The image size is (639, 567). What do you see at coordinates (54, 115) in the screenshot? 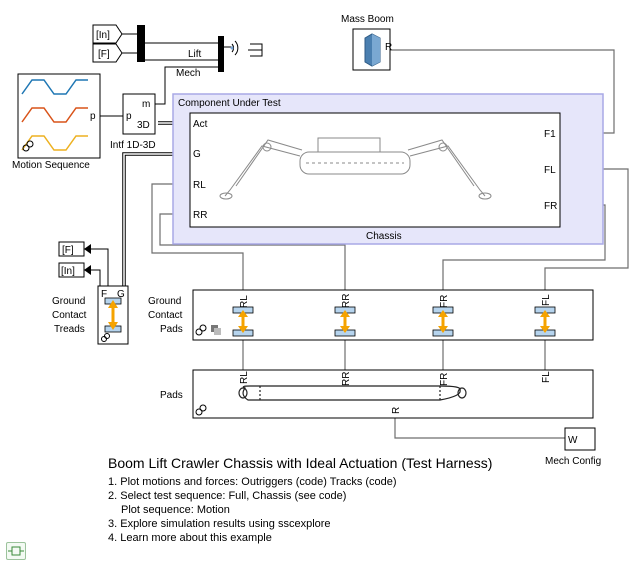
I see `wave-orange` at bounding box center [54, 115].